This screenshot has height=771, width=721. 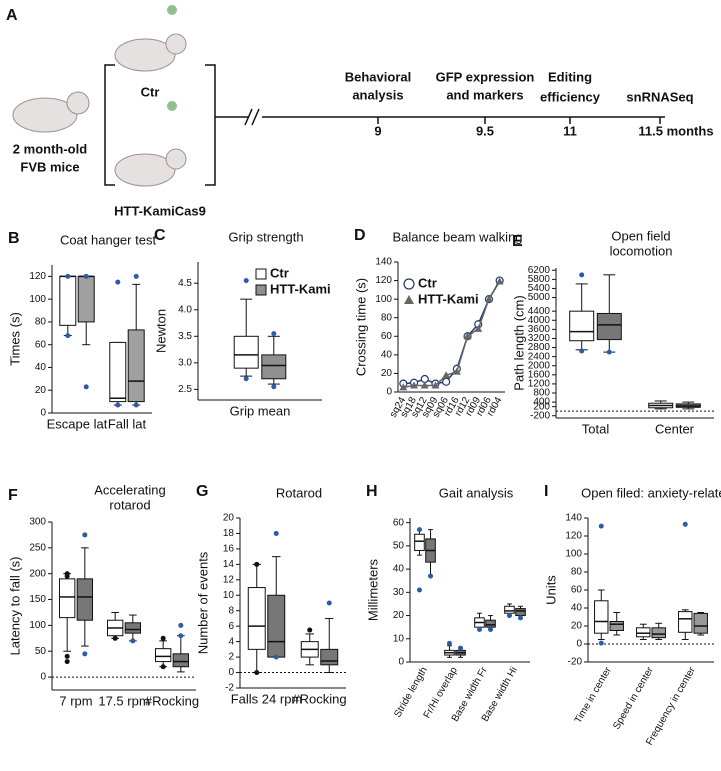 I want to click on vector-icon, so click(x=172, y=106).